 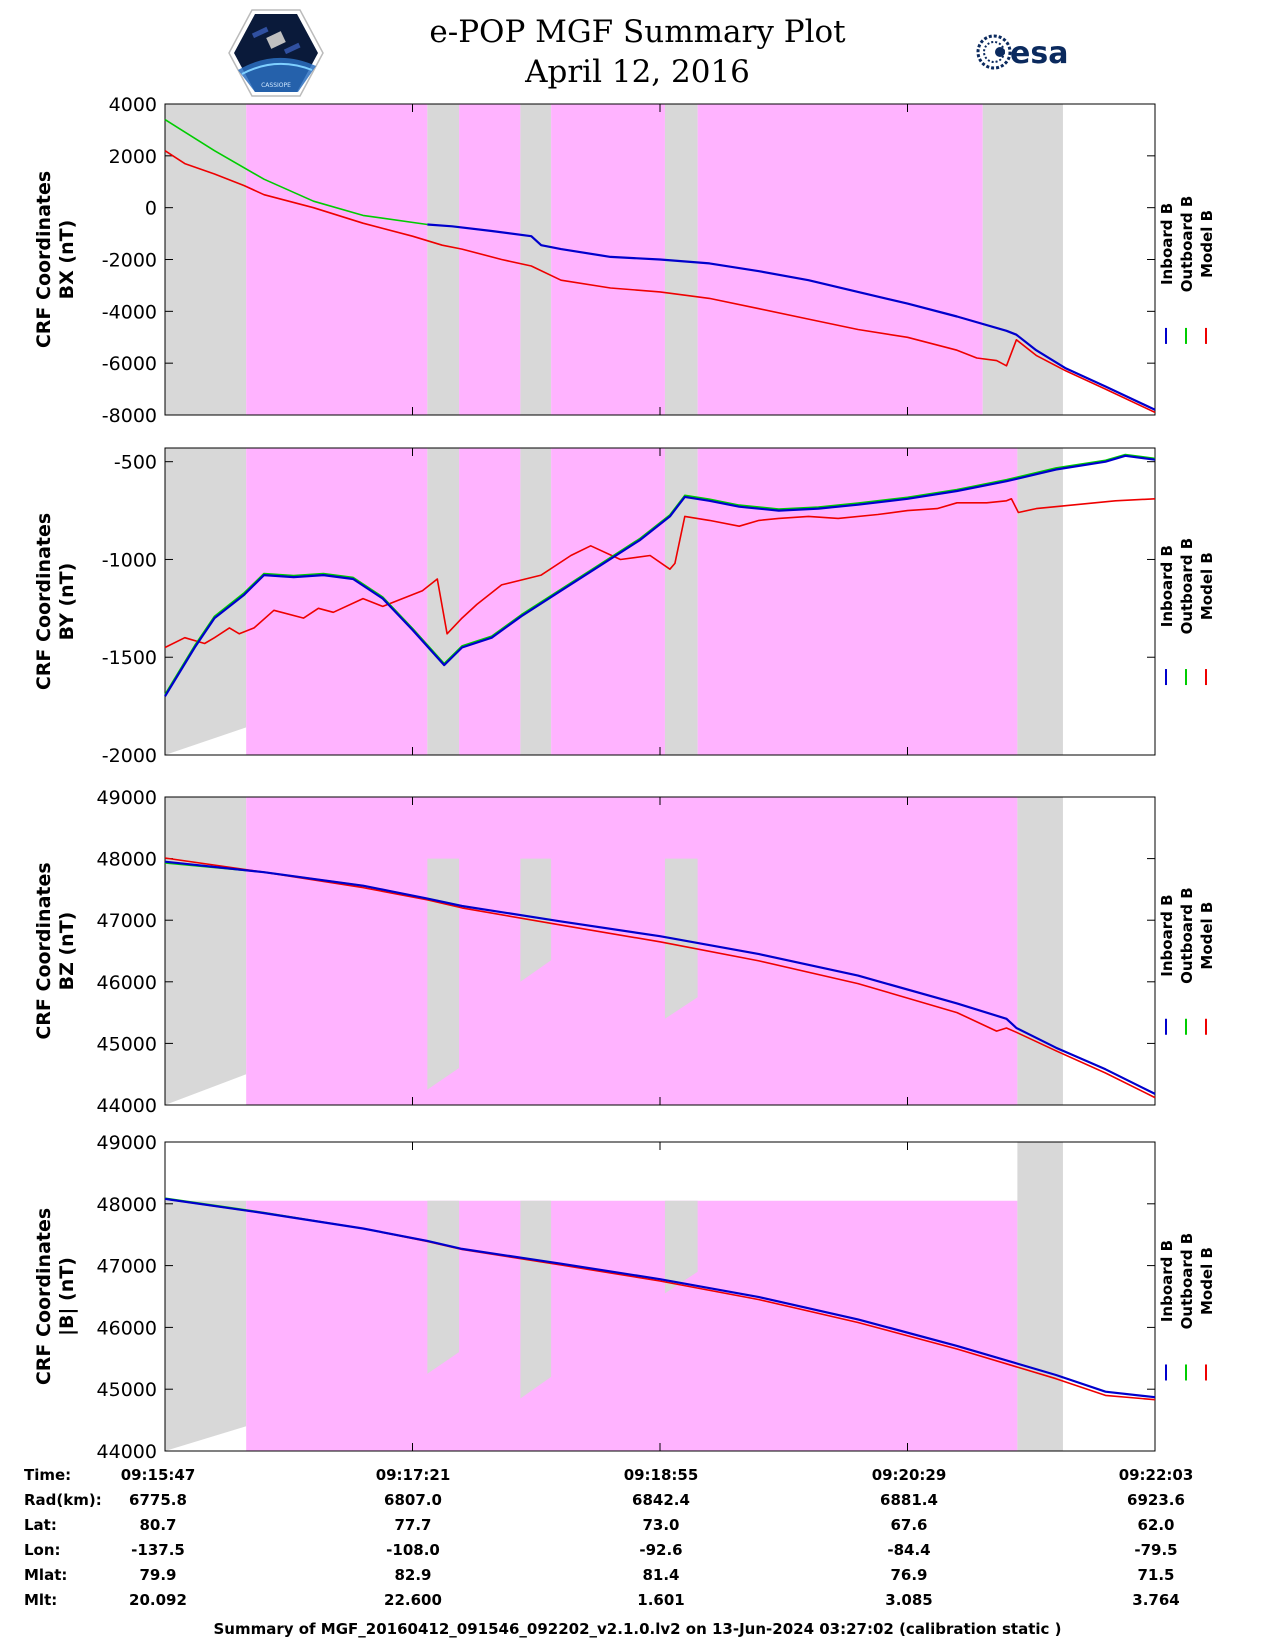 What do you see at coordinates (413, 1550) in the screenshot?
I see `ephem-lon-2: -108.0` at bounding box center [413, 1550].